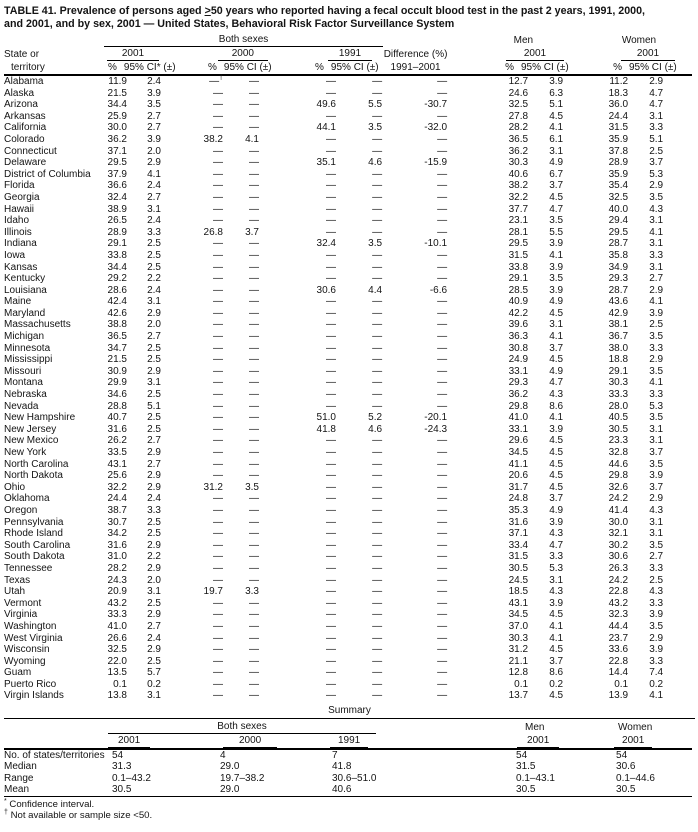 The height and width of the screenshot is (832, 698). What do you see at coordinates (518, 139) in the screenshot?
I see `cell-men-2001-pct: 36.5` at bounding box center [518, 139].